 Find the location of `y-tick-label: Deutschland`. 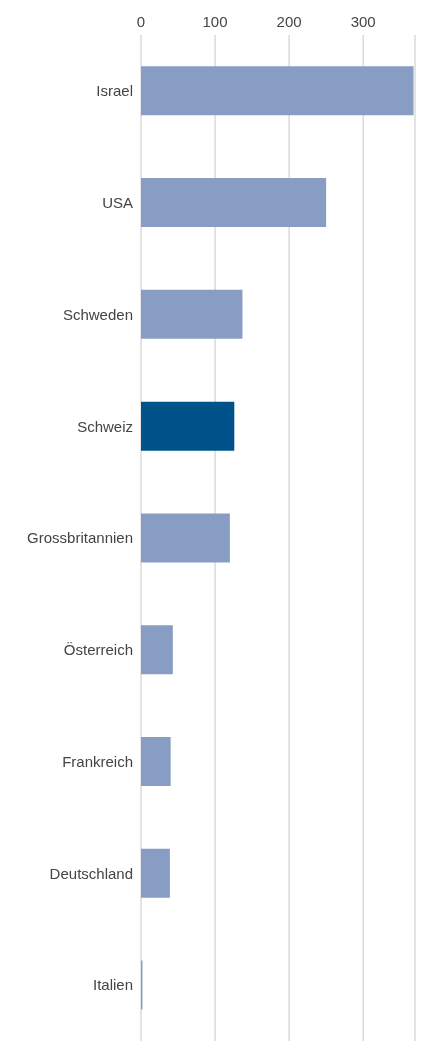

y-tick-label: Deutschland is located at coordinates (91, 873).